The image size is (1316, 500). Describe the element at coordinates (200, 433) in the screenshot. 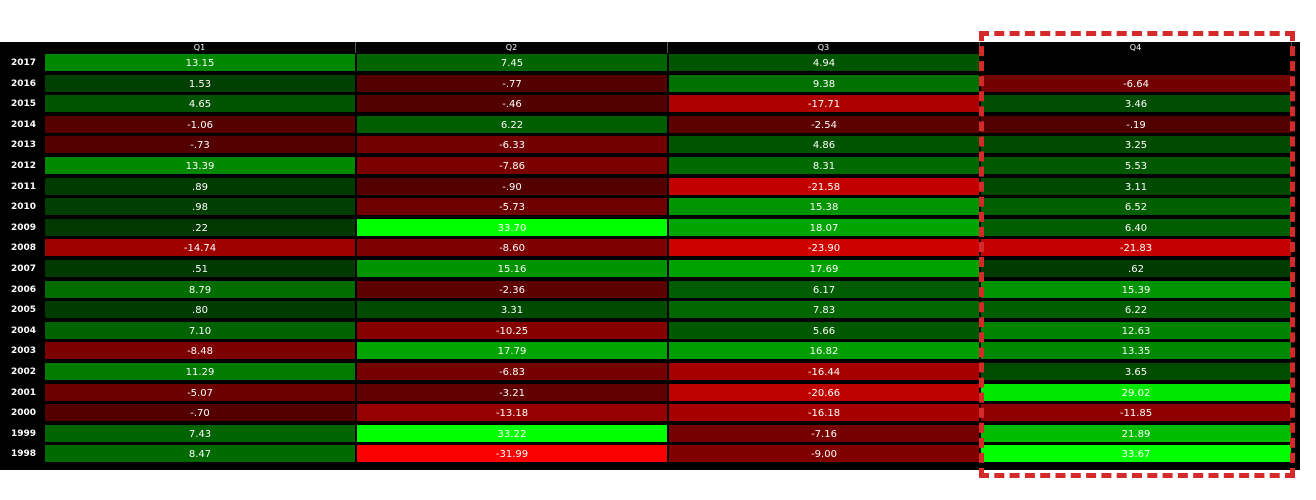

I see `heatmap-cell: 7.43` at that location.